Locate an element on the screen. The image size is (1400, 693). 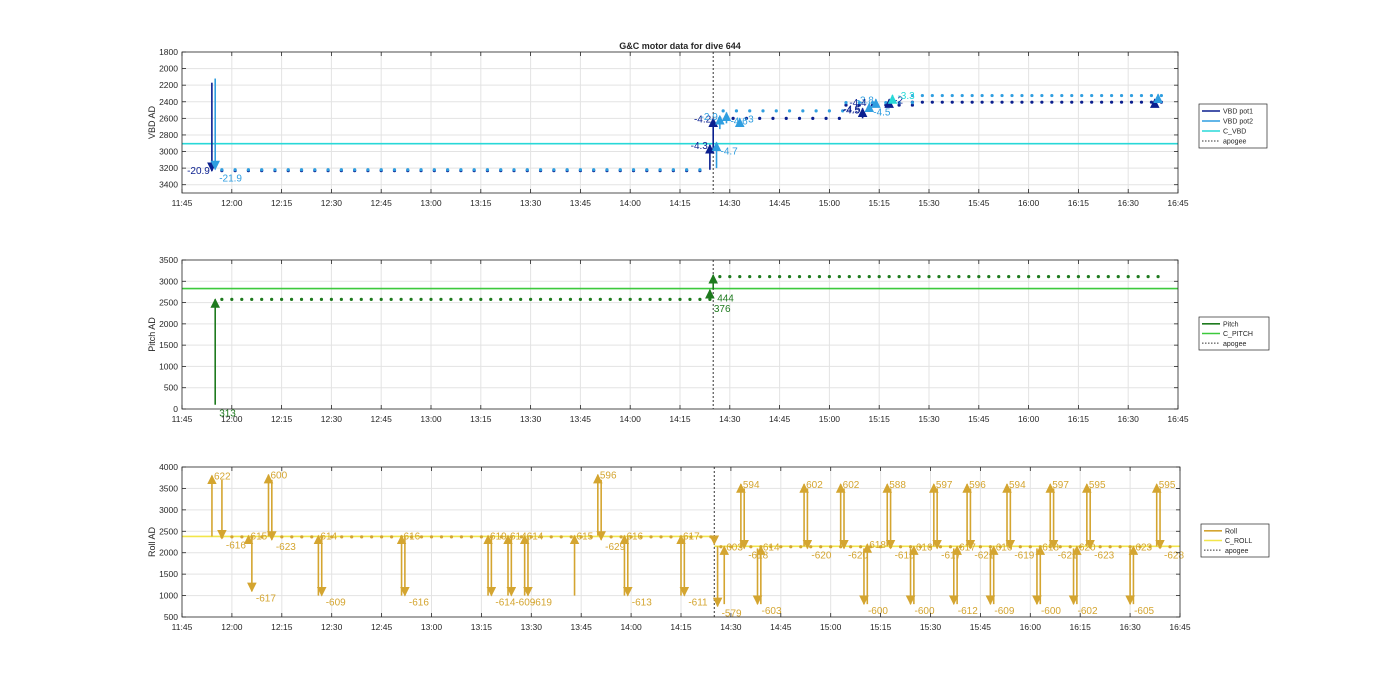
arrow-label: 597 is located at coordinates (1060, 485).